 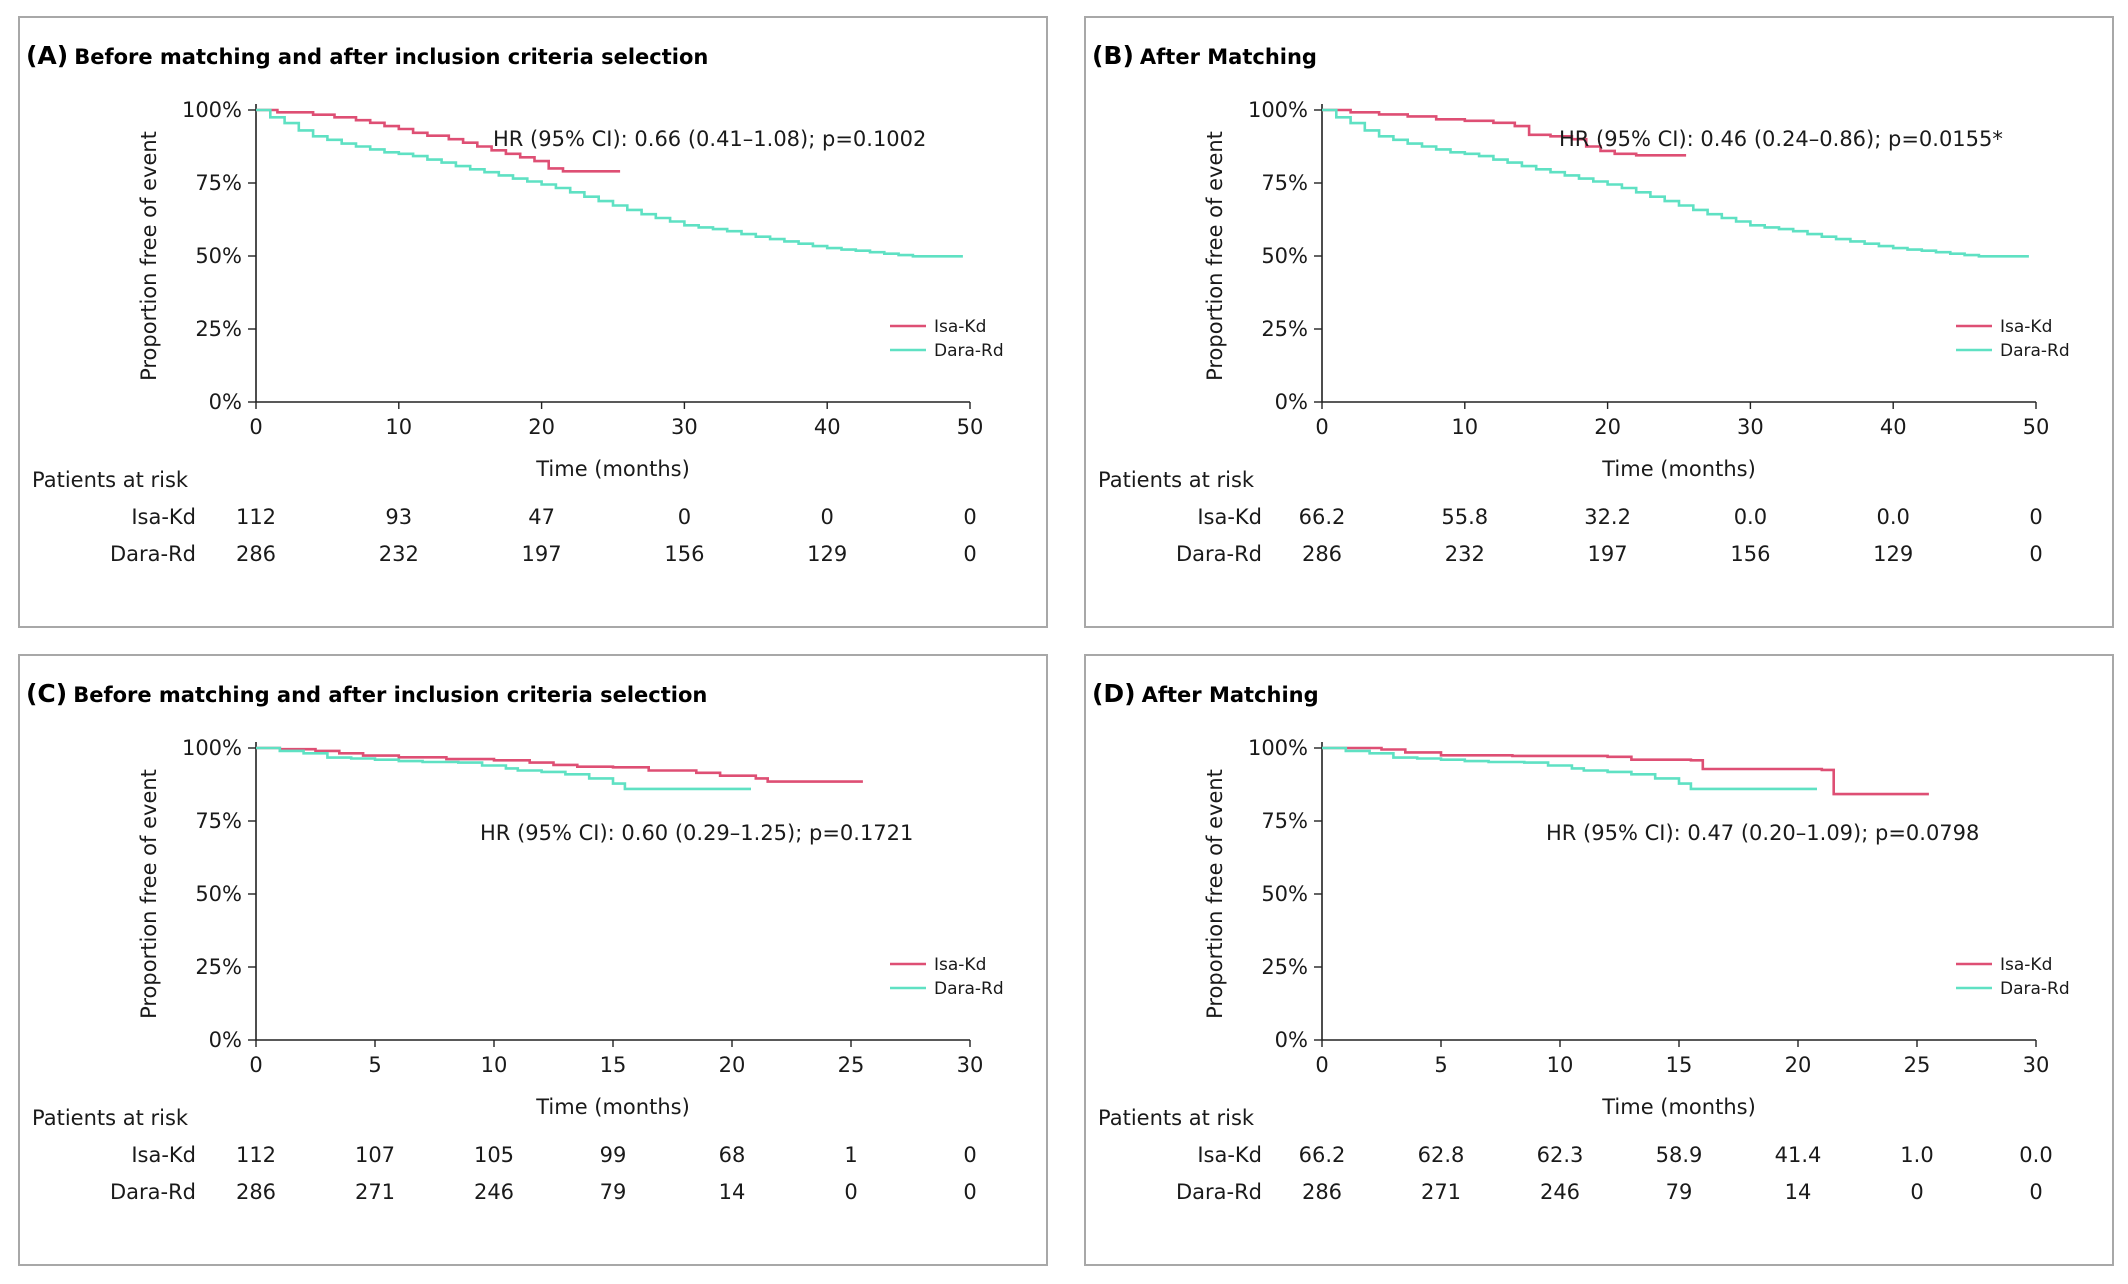 I want to click on risk-cell: 47, so click(x=541, y=517).